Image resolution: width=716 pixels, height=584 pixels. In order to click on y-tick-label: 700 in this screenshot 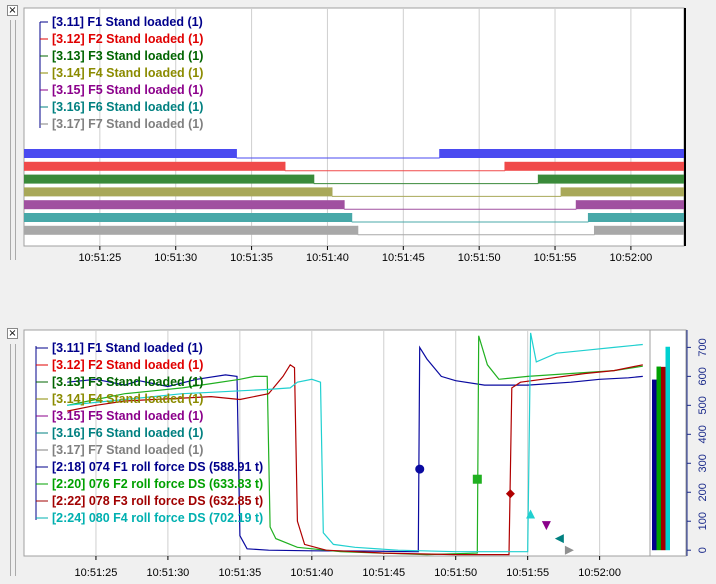, I will do `click(703, 347)`.